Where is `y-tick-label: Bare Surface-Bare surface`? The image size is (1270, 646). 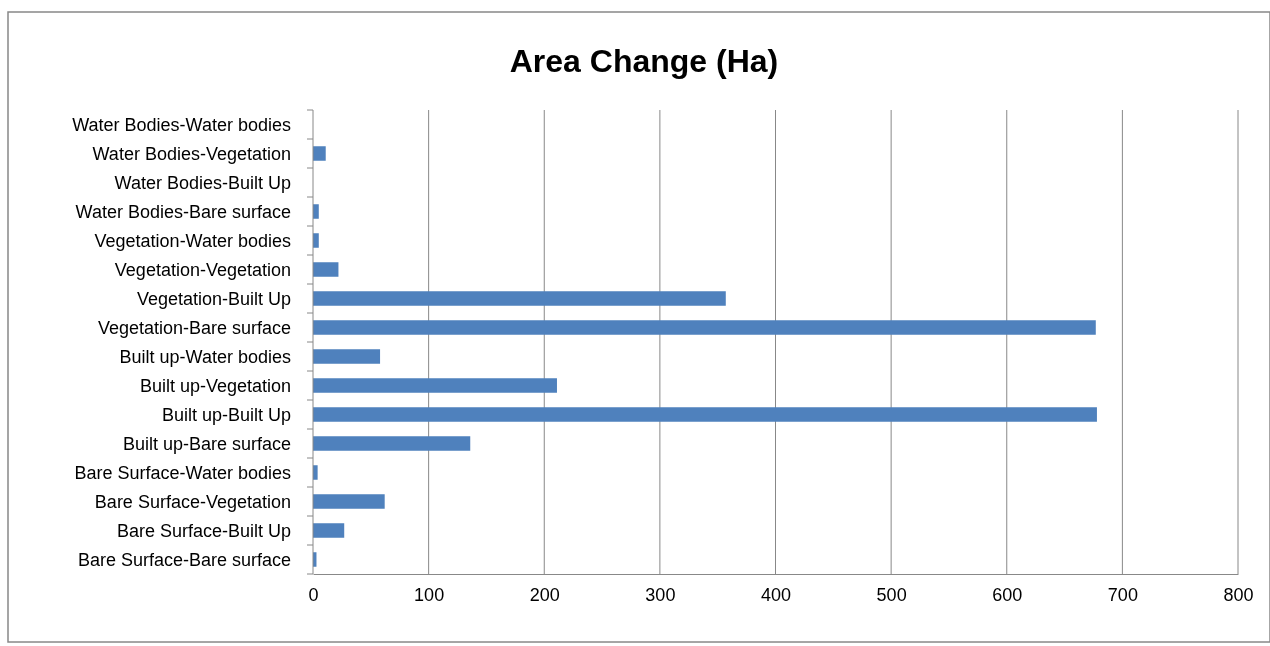
y-tick-label: Bare Surface-Bare surface is located at coordinates (184, 559).